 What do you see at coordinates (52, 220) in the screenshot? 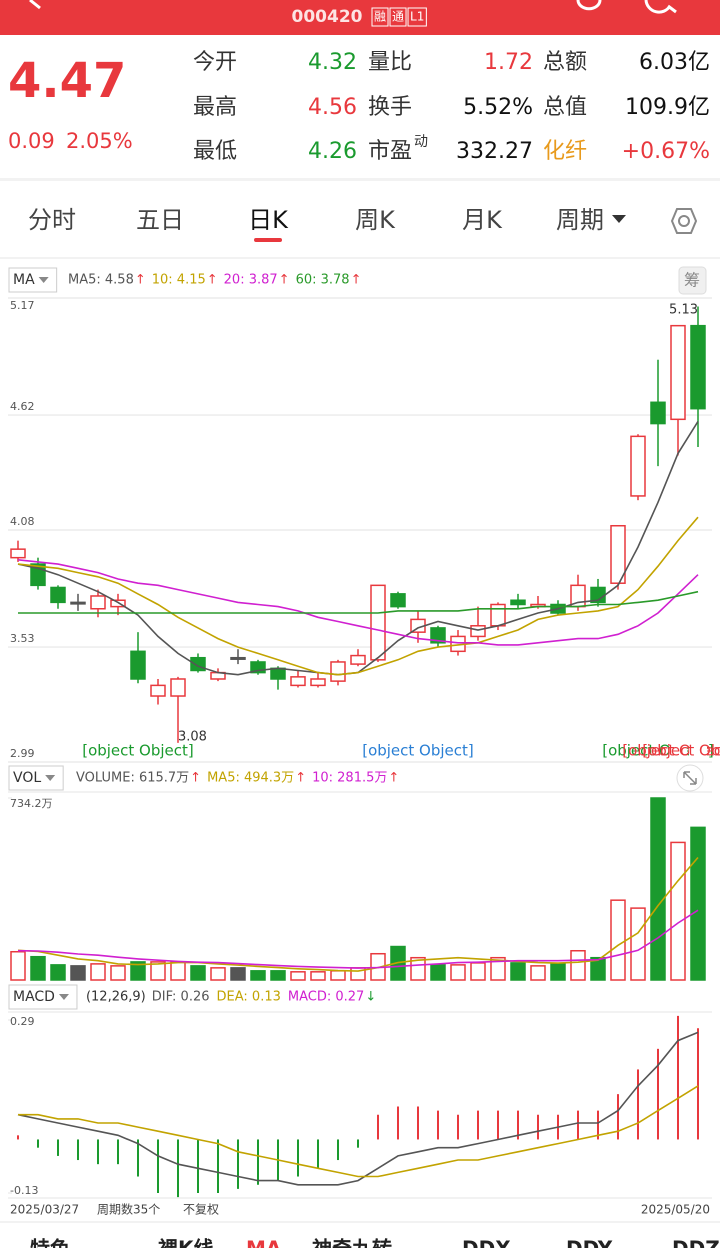
I see `tab: 分时` at bounding box center [52, 220].